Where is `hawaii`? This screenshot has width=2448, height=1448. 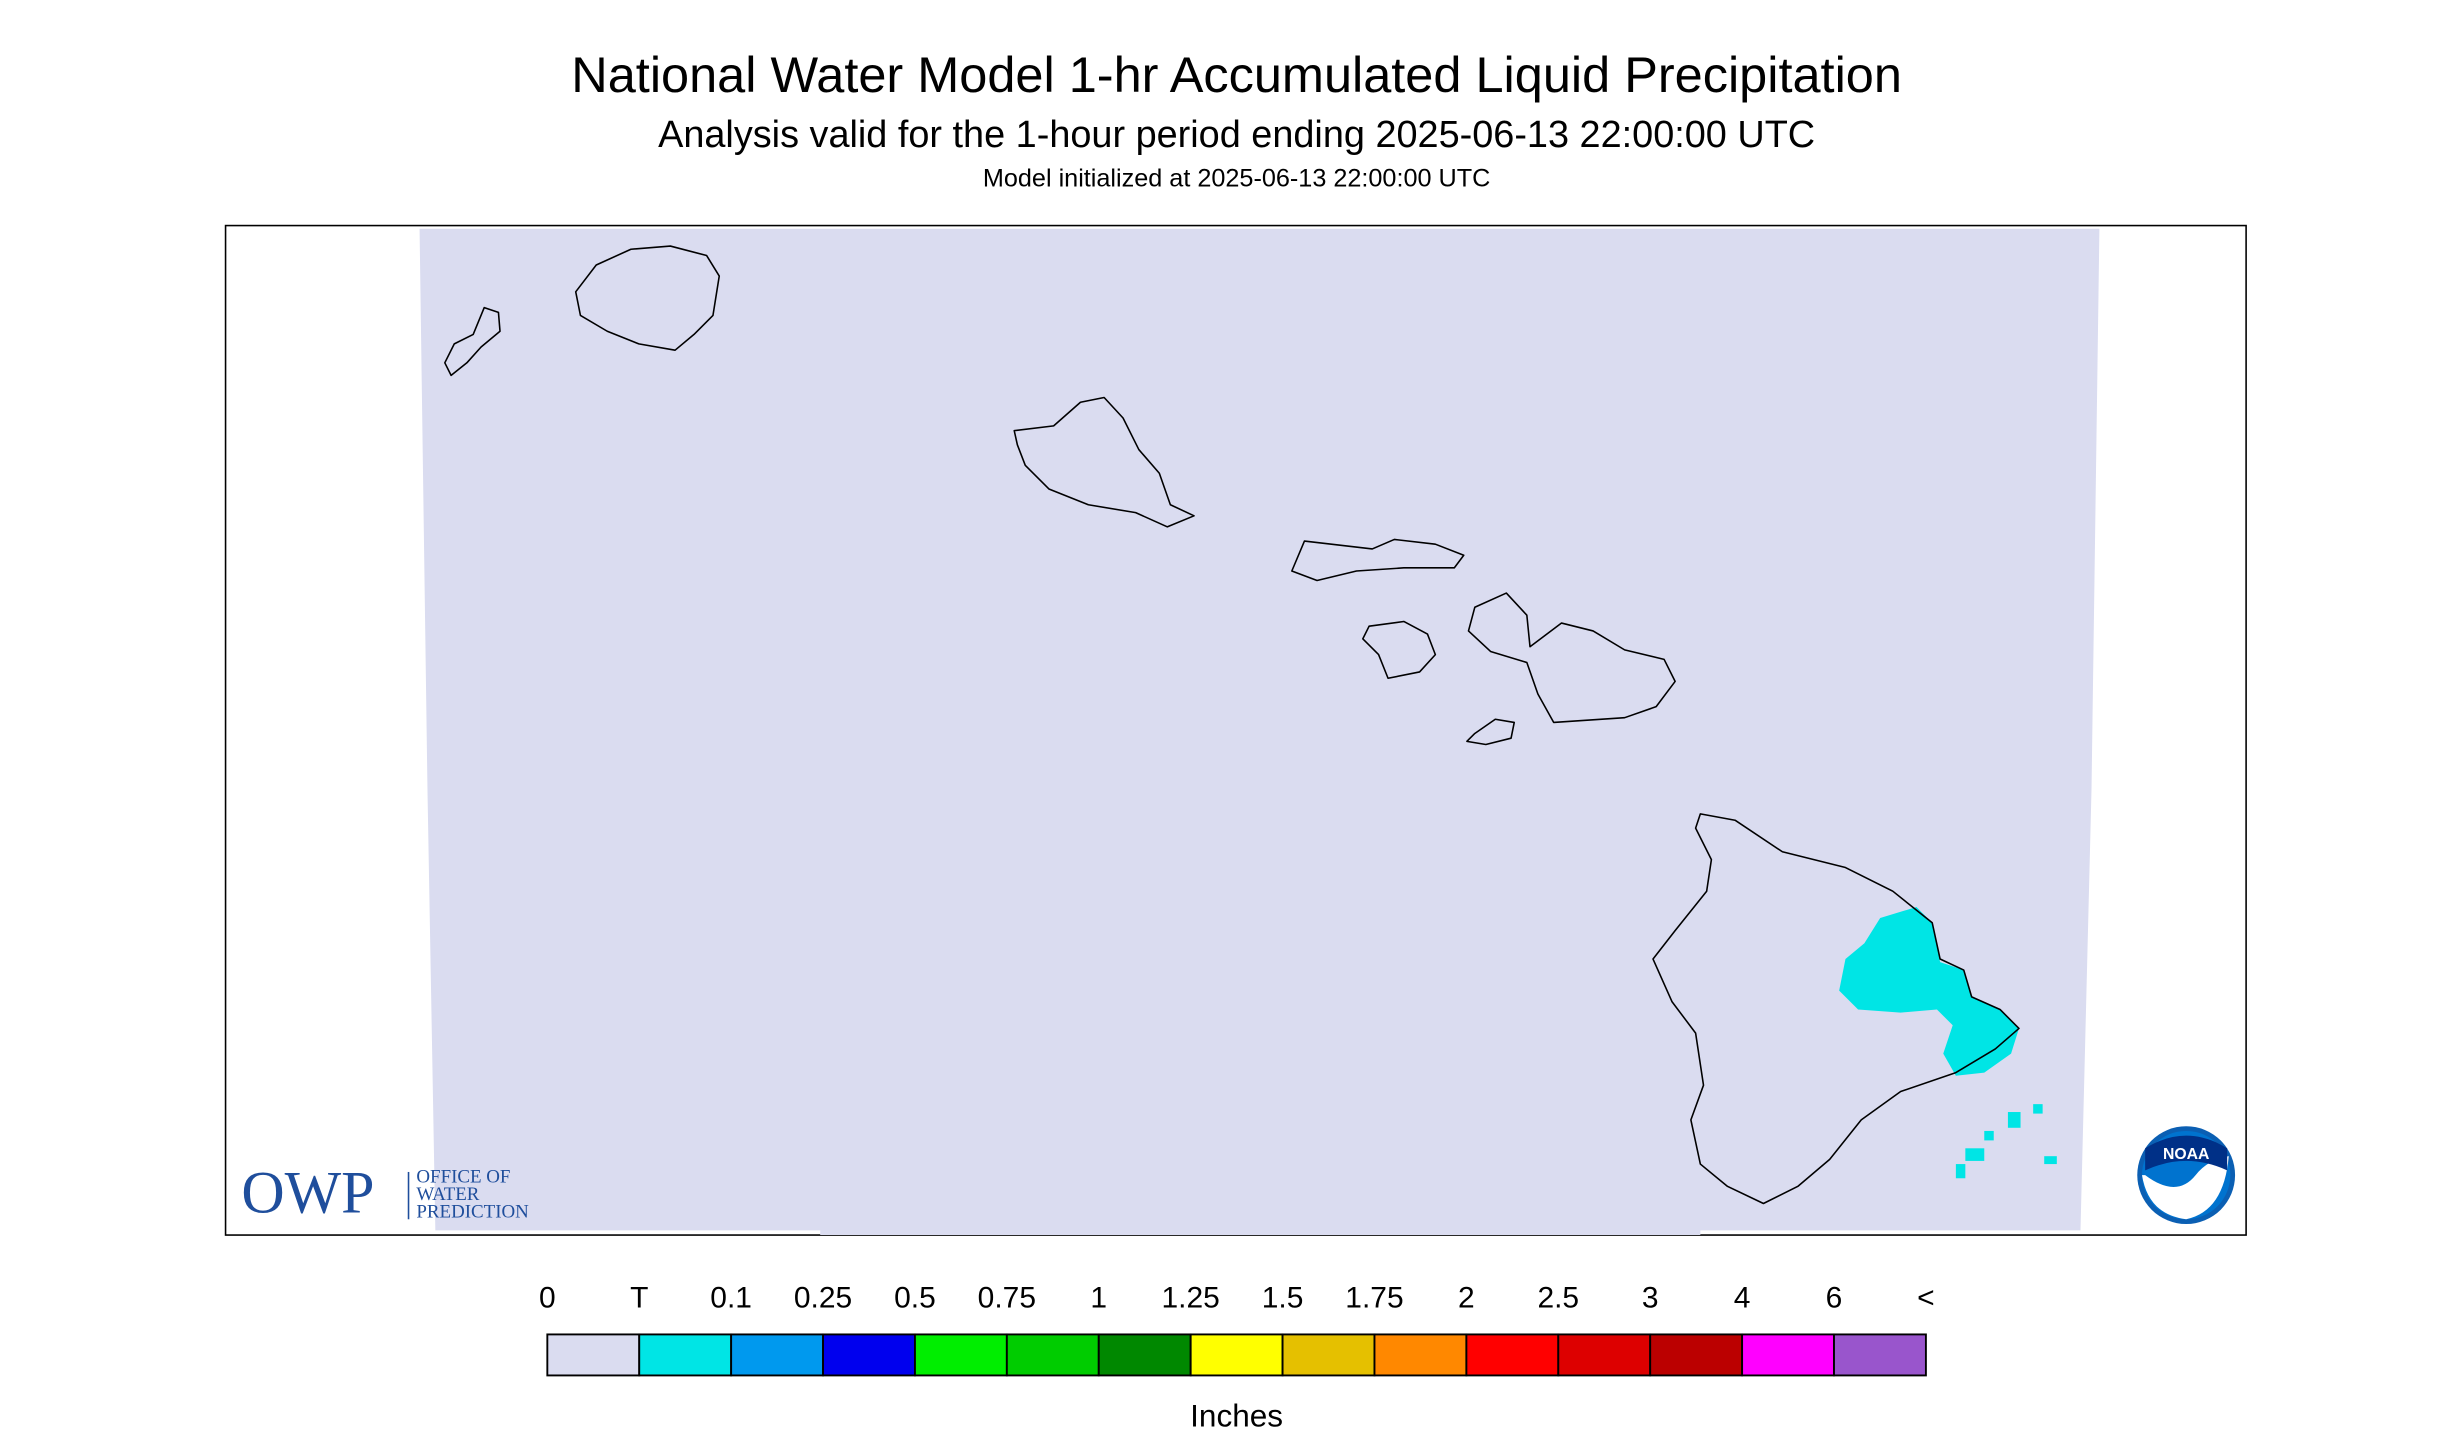
hawaii is located at coordinates (1836, 1009).